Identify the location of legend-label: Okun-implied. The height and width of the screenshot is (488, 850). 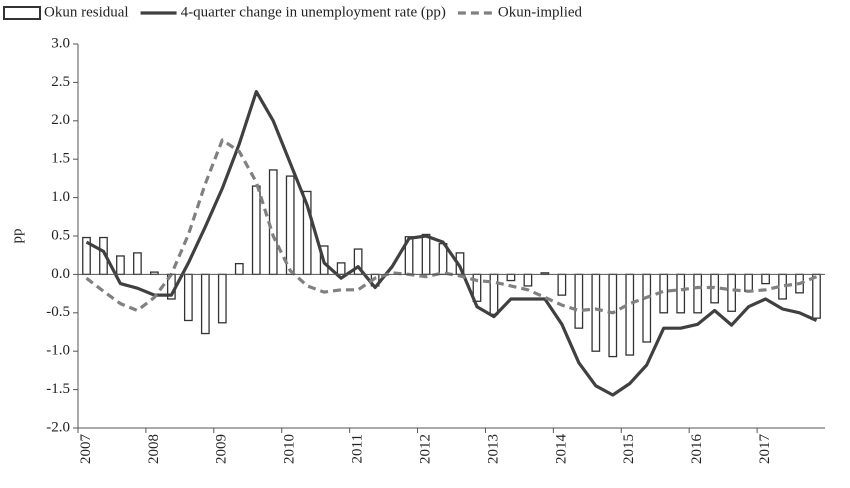
(540, 12).